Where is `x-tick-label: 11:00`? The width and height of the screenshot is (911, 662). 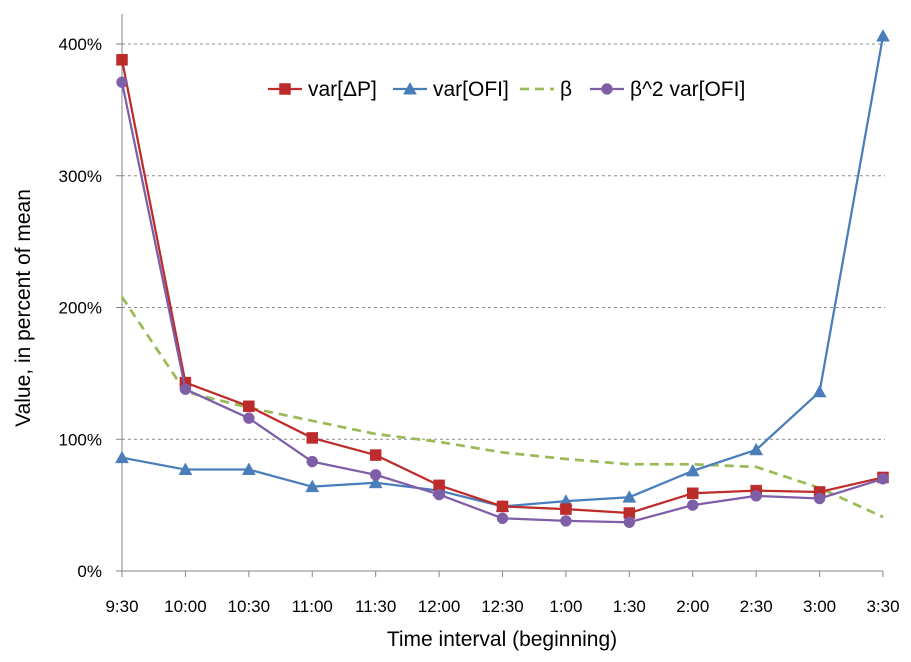
x-tick-label: 11:00 is located at coordinates (312, 606).